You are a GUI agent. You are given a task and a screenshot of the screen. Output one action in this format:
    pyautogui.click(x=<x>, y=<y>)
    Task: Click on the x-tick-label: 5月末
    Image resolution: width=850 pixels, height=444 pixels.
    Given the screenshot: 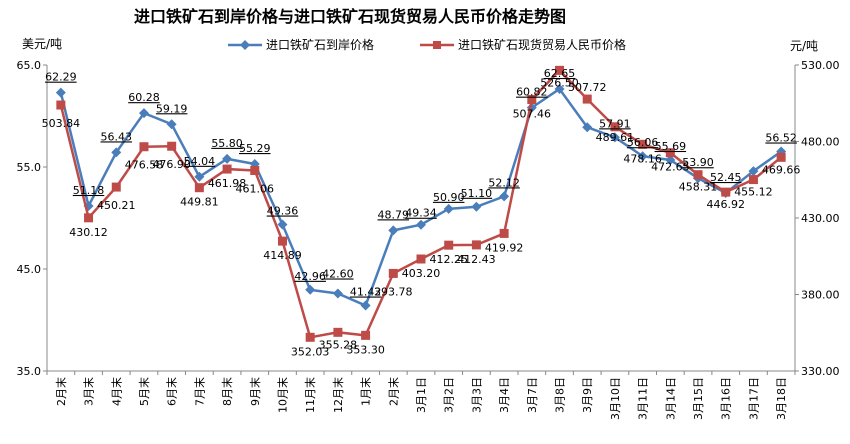 What is the action you would take?
    pyautogui.click(x=144, y=391)
    